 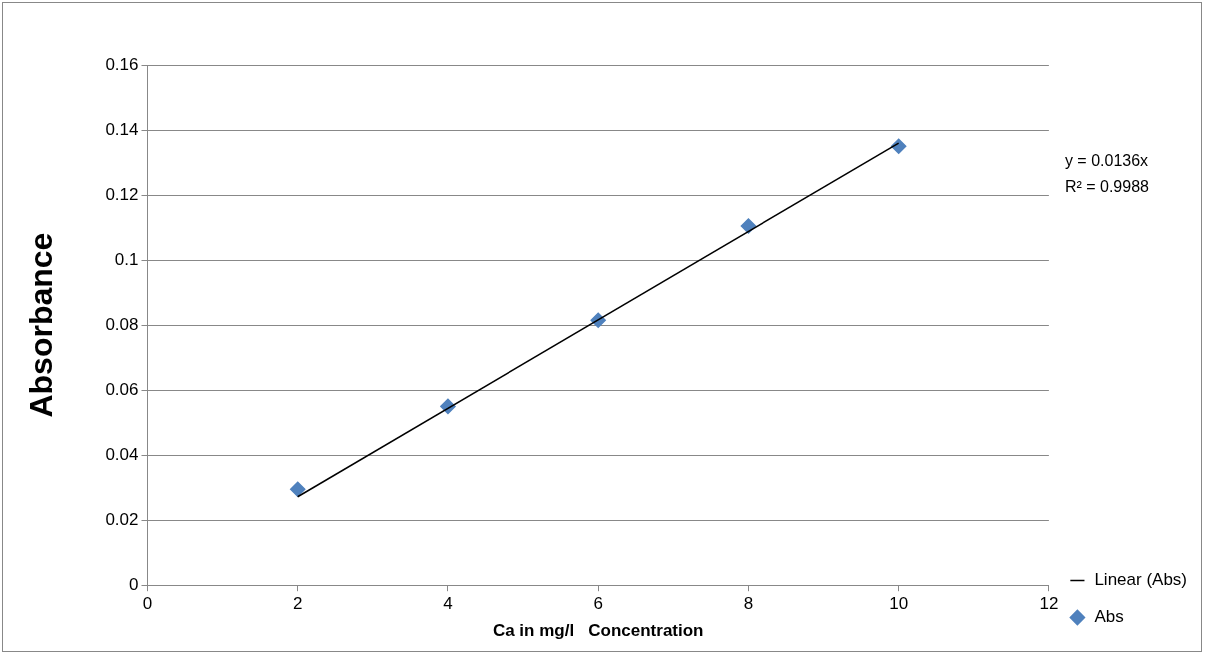 What do you see at coordinates (122, 129) in the screenshot?
I see `y-tick-label: 0.14` at bounding box center [122, 129].